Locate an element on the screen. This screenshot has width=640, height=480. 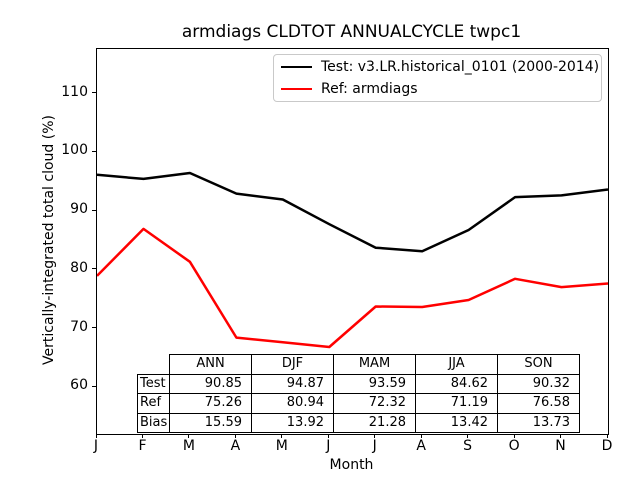
stats-header-row: ANN DJF MAM JJA SON is located at coordinates (359, 364).